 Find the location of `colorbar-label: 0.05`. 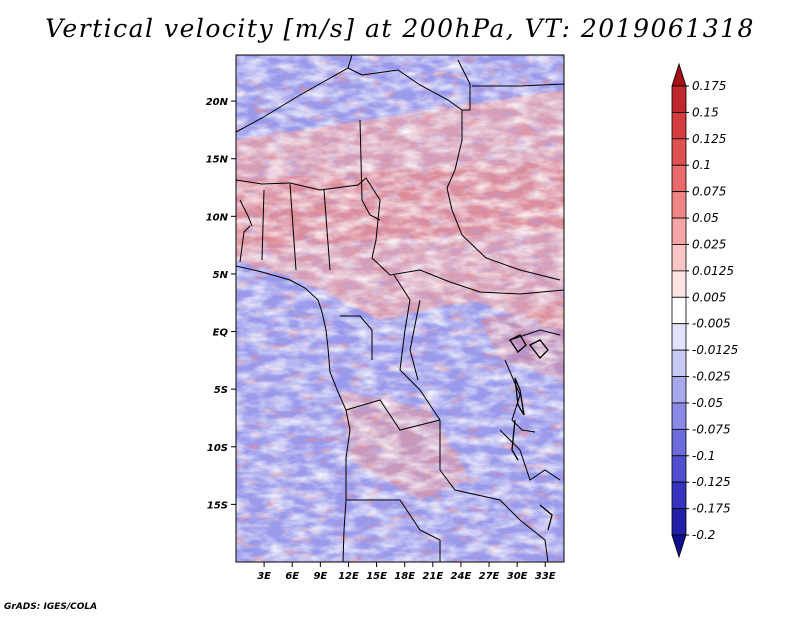

colorbar-label: 0.05 is located at coordinates (705, 218).